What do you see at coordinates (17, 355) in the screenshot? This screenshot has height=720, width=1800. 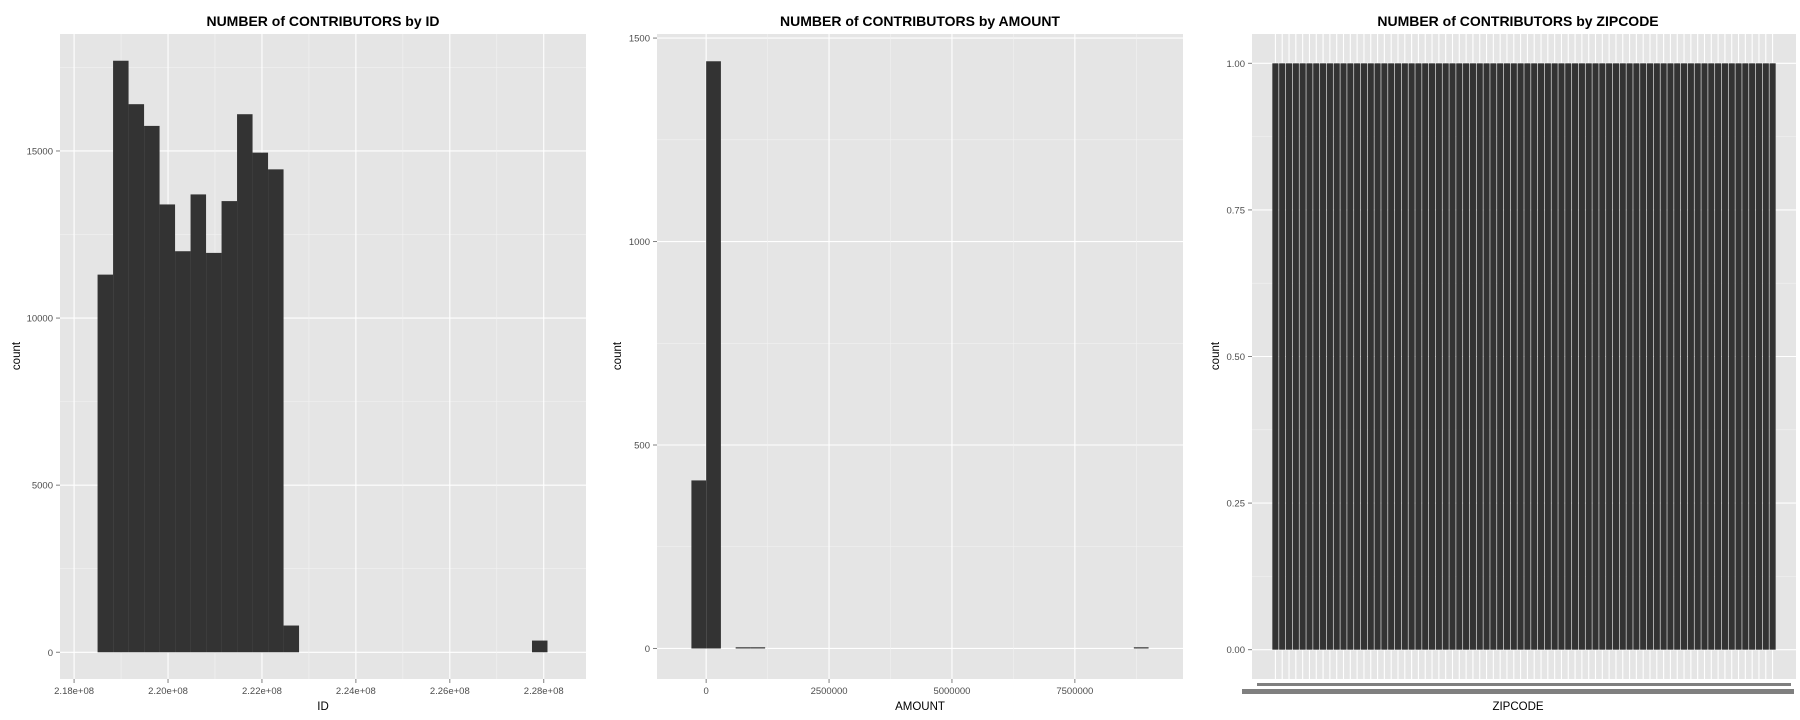 I see `id-y-axis-label: count` at bounding box center [17, 355].